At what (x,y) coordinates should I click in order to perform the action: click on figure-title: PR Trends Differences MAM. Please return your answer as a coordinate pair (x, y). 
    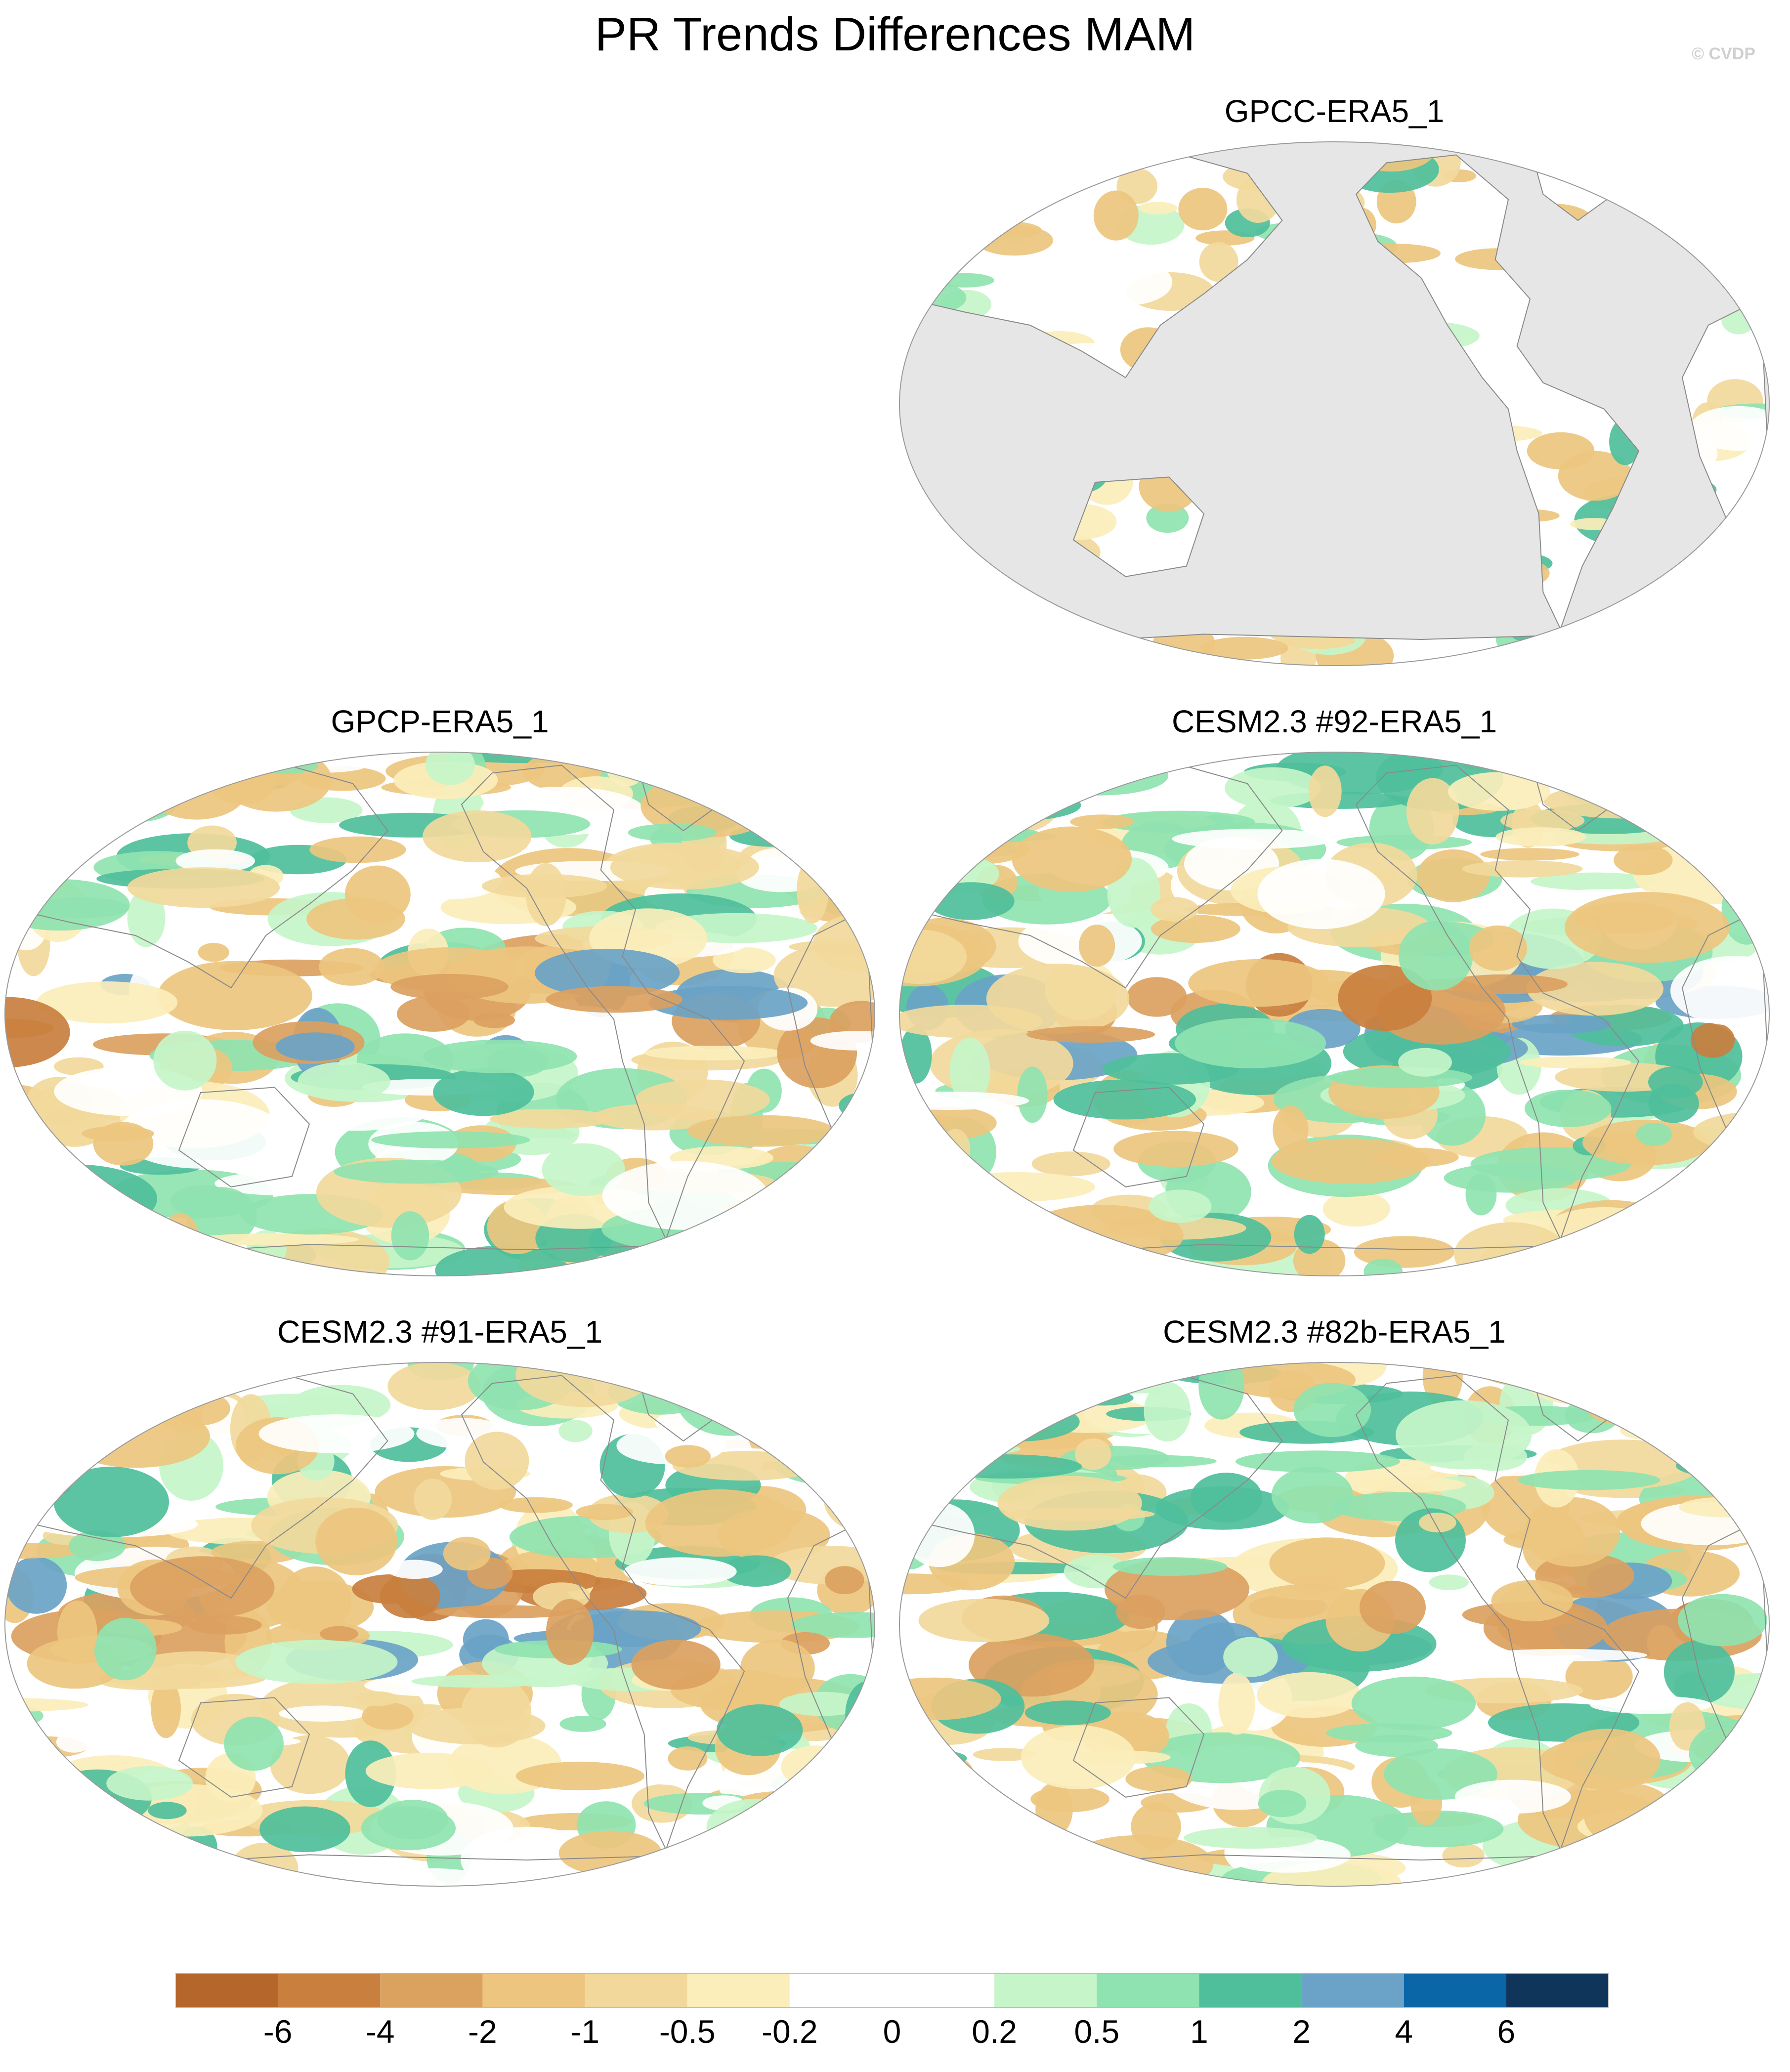
    Looking at the image, I should click on (895, 35).